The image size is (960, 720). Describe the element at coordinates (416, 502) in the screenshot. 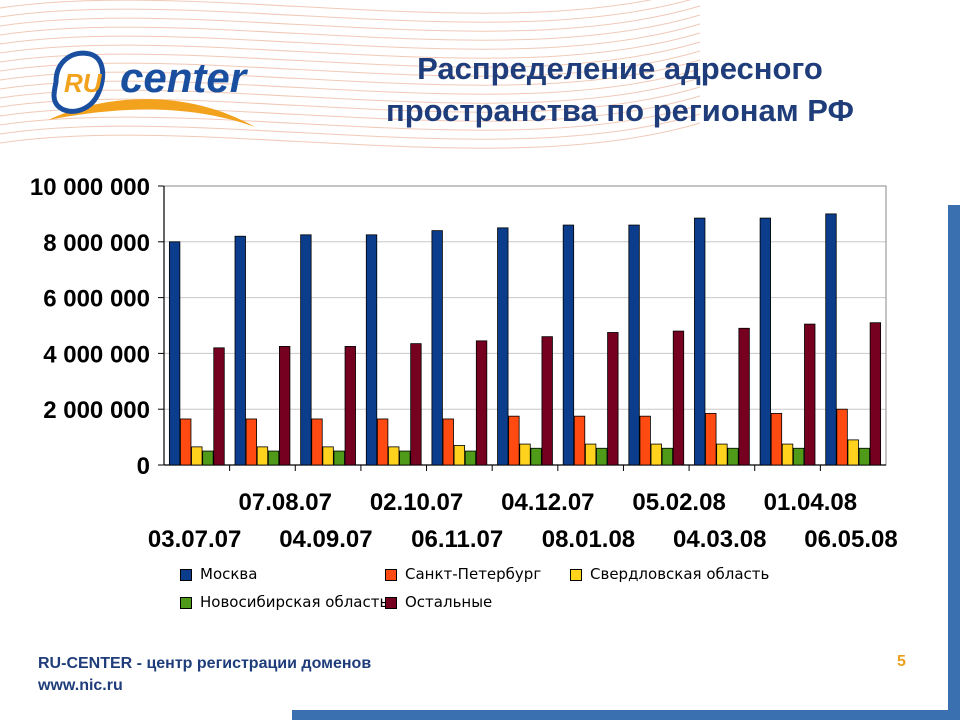

I see `x-tick-label: 02.10.07` at that location.